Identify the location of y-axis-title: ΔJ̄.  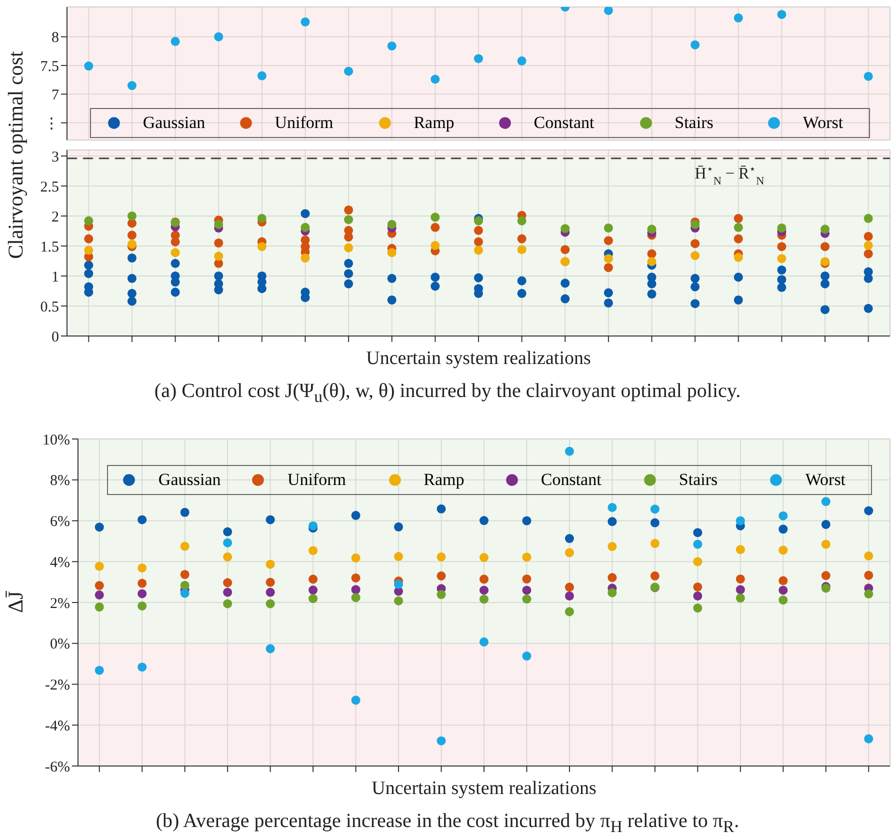
(16, 602).